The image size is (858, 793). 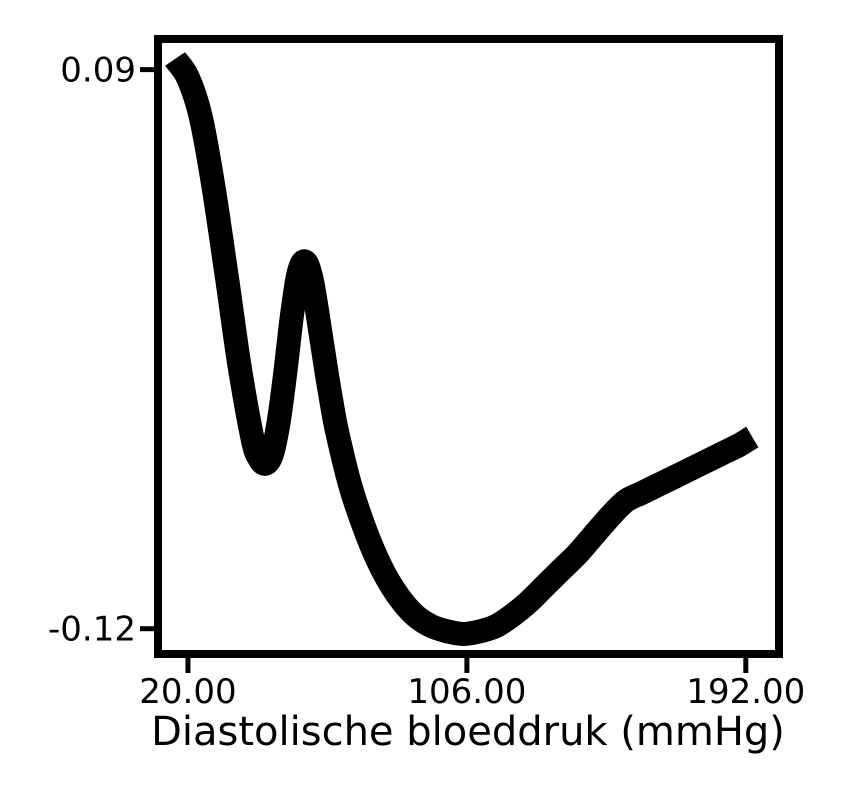 I want to click on x-tick-label: 192.00, so click(x=745, y=692).